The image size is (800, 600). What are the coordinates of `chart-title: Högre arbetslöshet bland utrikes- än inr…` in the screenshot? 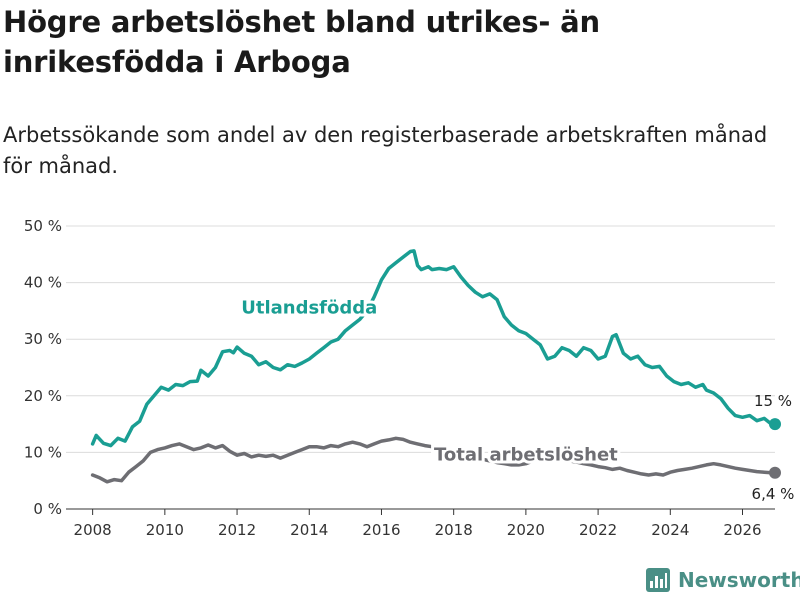 It's located at (301, 42).